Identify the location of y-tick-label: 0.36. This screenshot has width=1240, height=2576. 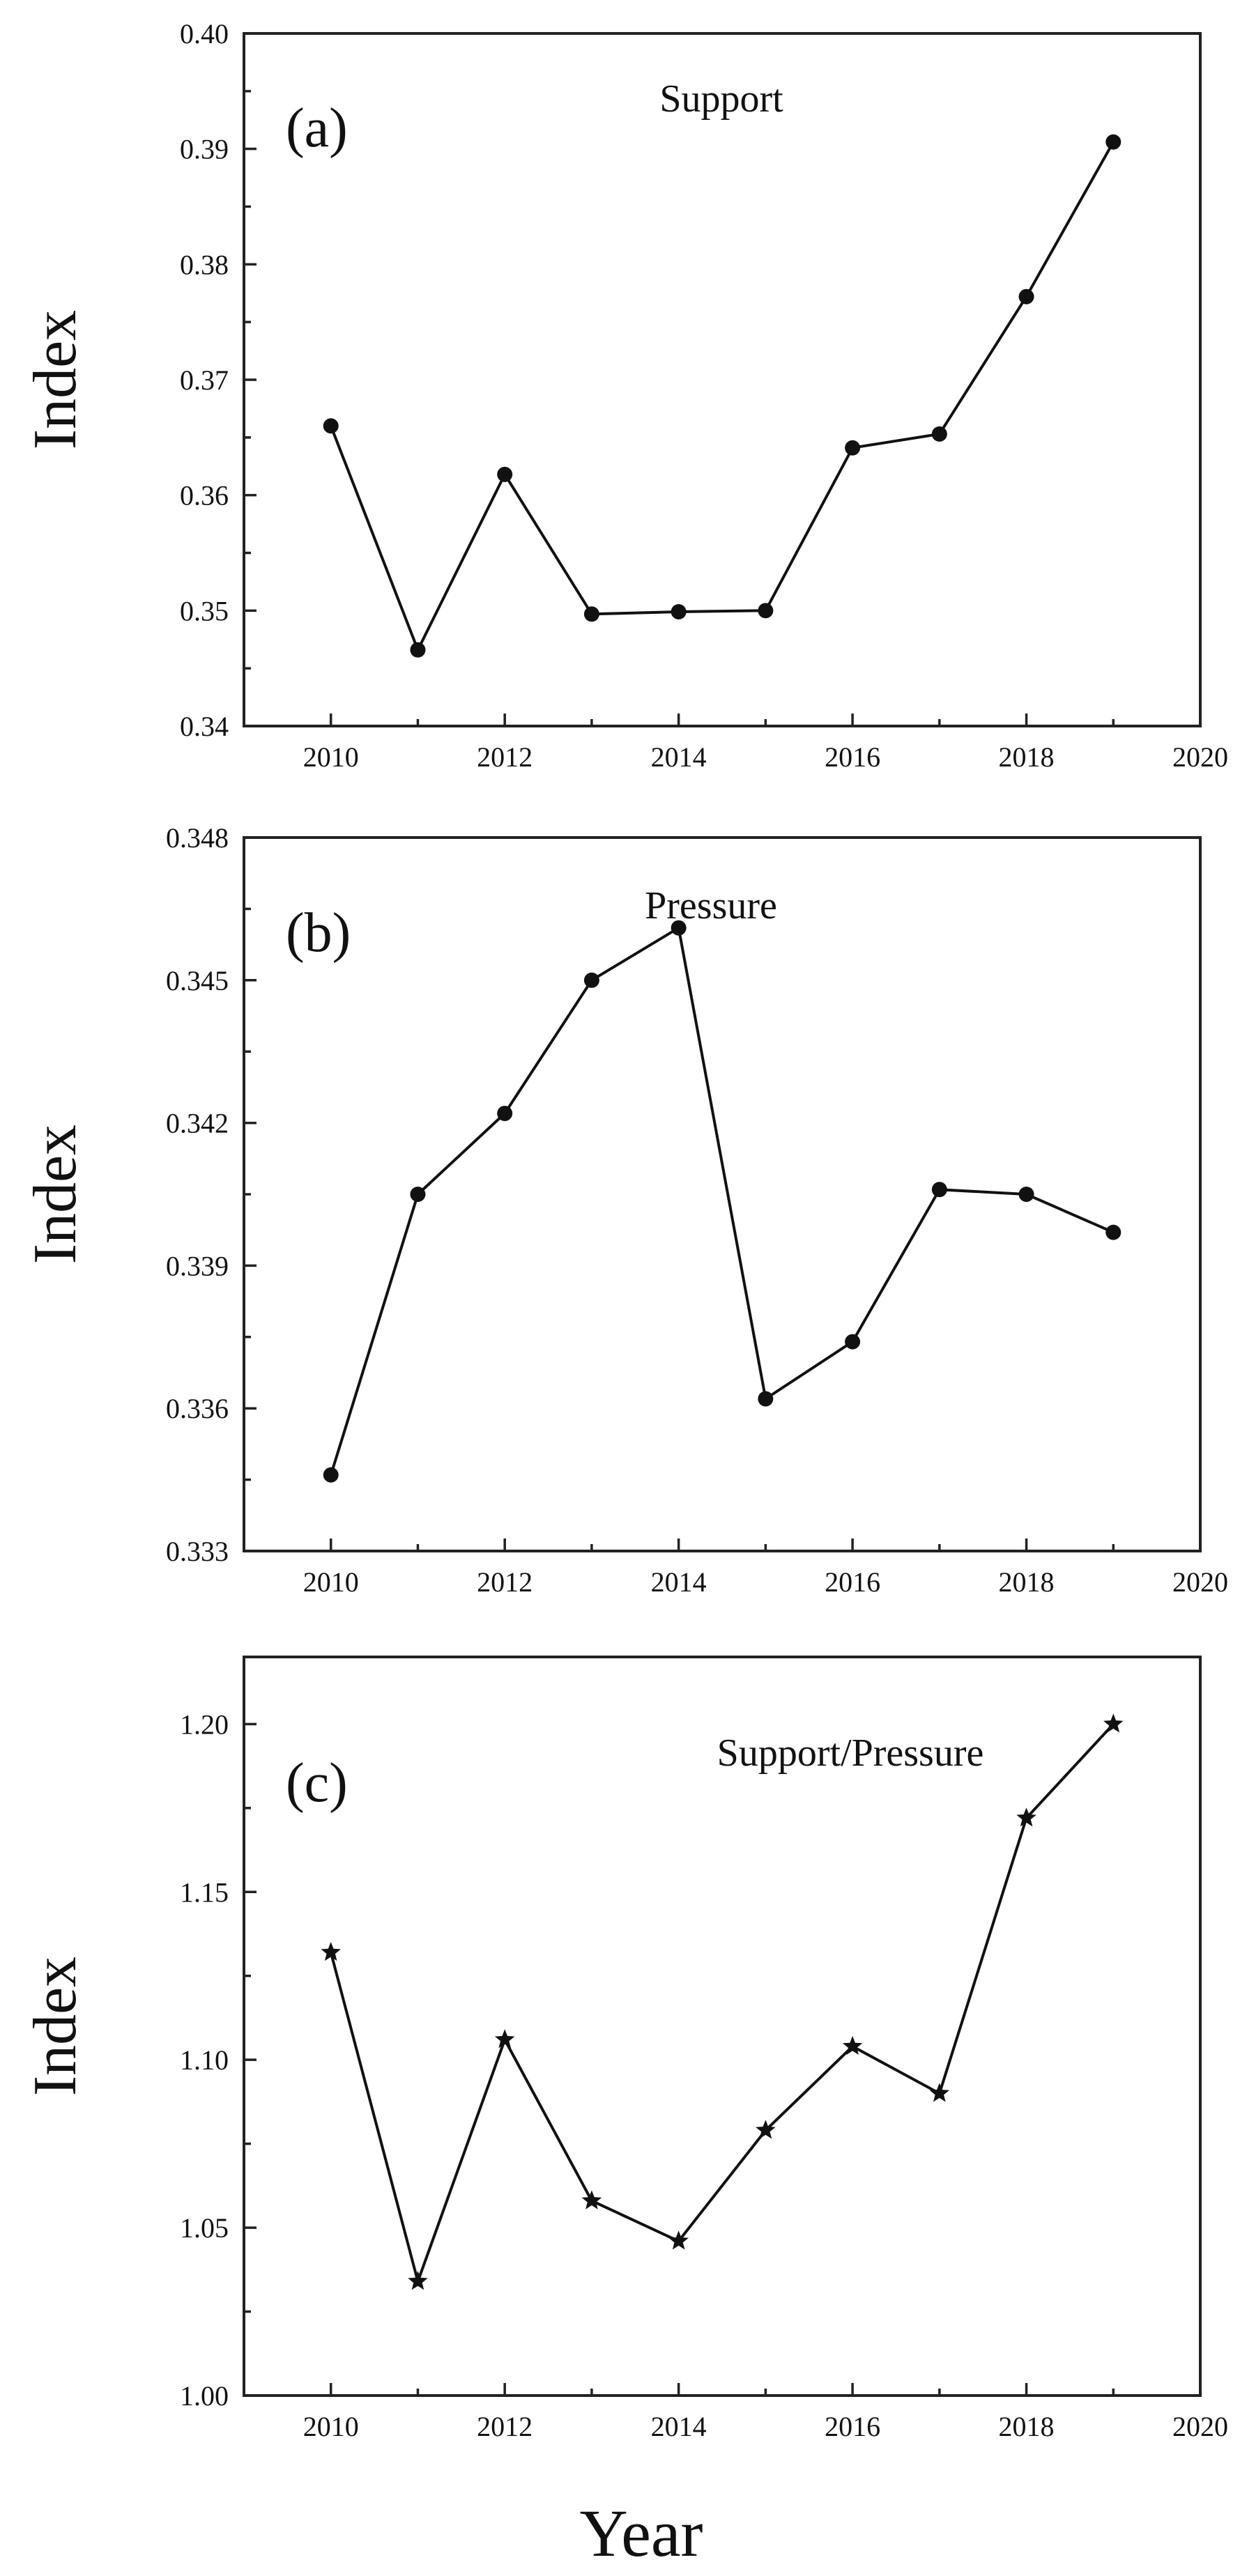
(204, 495).